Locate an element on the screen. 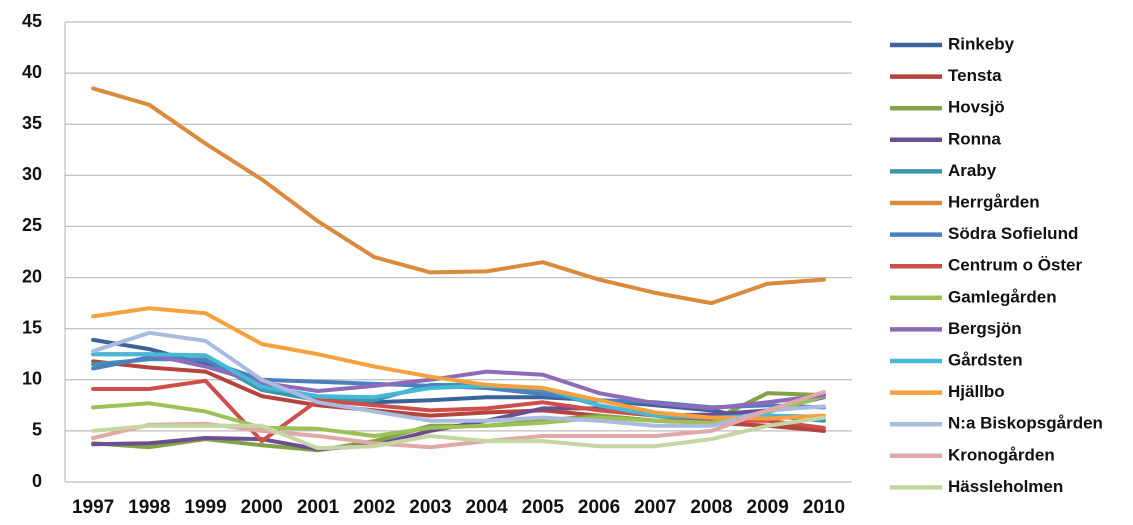  legend-label: Hjällbo is located at coordinates (976, 391).